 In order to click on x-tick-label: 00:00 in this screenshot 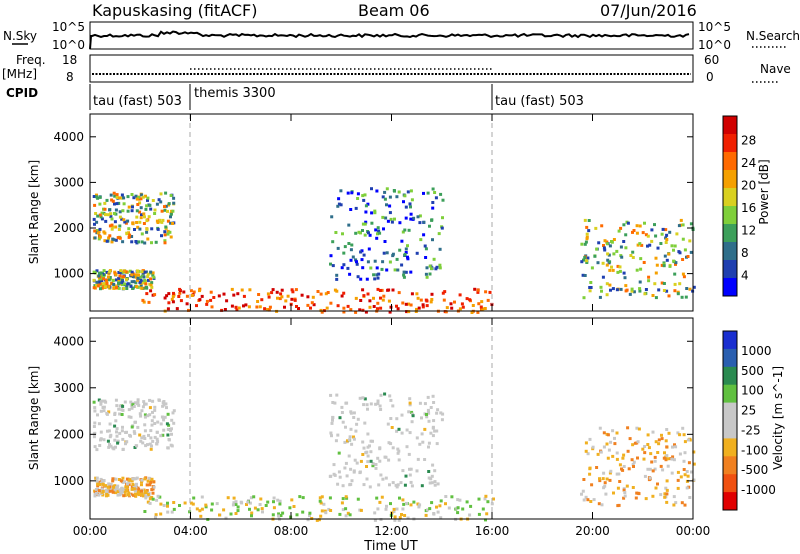, I will do `click(693, 531)`.